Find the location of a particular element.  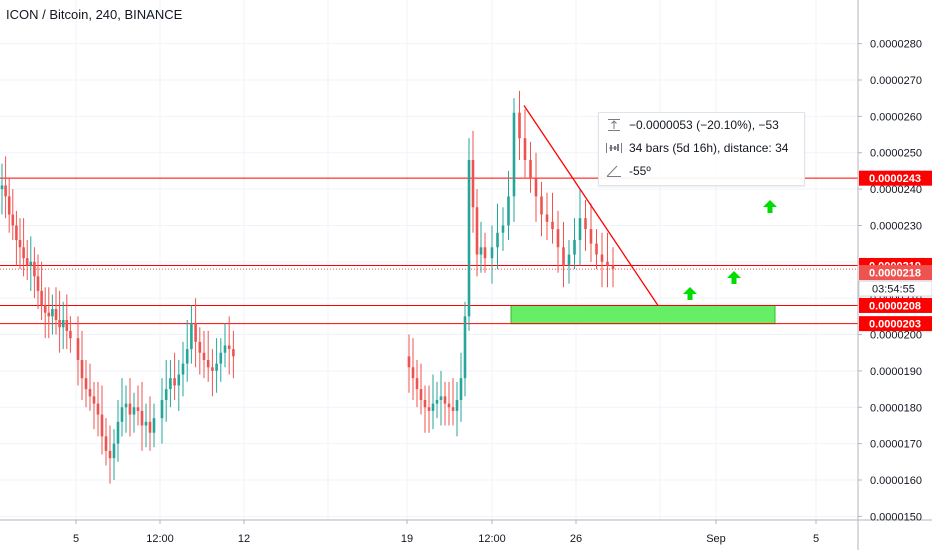

price-range-icon is located at coordinates (614, 125).